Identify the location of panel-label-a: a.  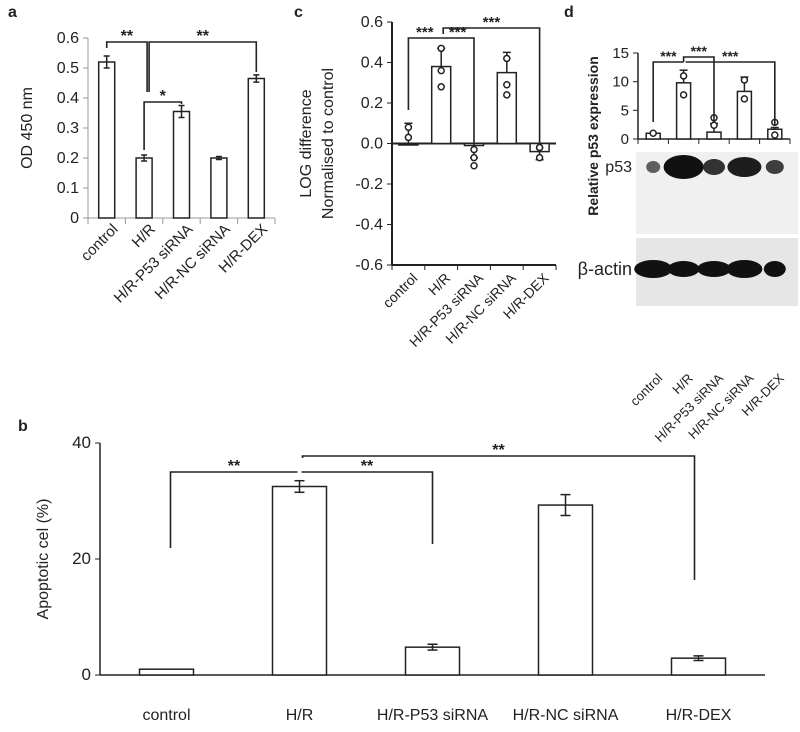
(12, 12).